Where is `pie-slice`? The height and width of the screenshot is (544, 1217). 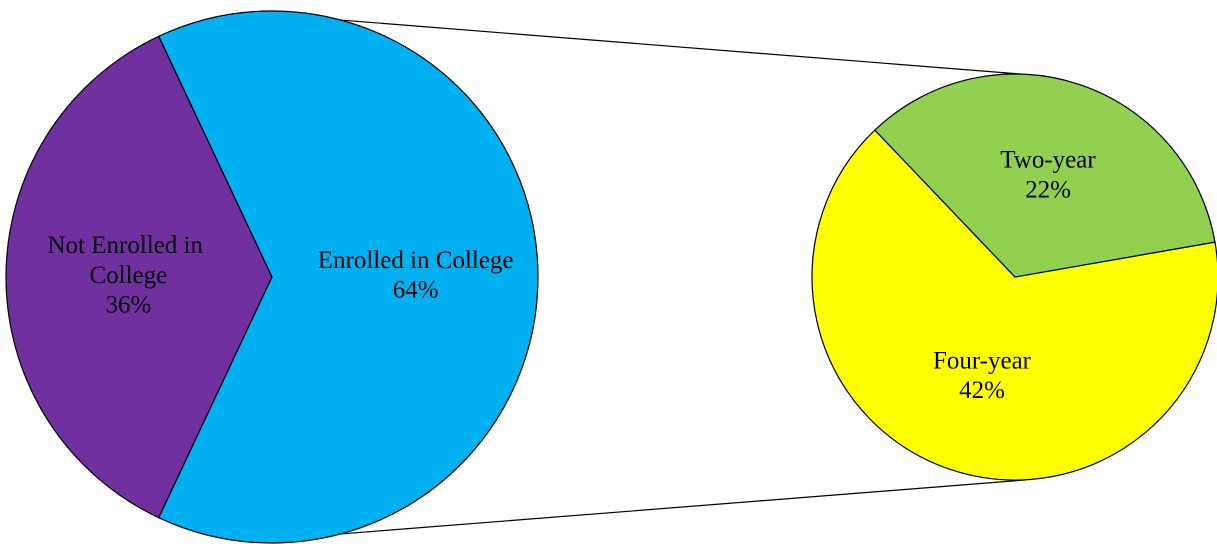 pie-slice is located at coordinates (1045, 175).